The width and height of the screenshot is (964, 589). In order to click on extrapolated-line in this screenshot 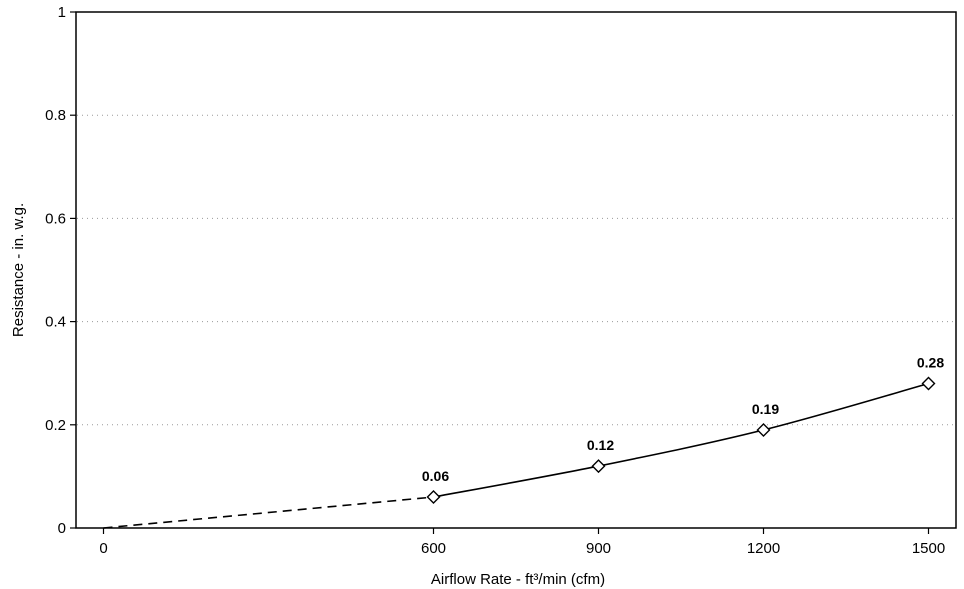, I will do `click(268, 512)`.